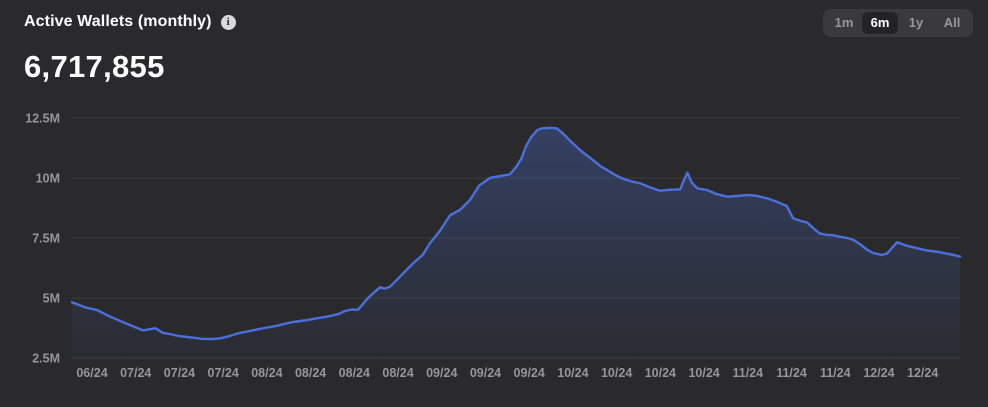 The width and height of the screenshot is (988, 407). What do you see at coordinates (51, 299) in the screenshot?
I see `y-tick-label: 5M` at bounding box center [51, 299].